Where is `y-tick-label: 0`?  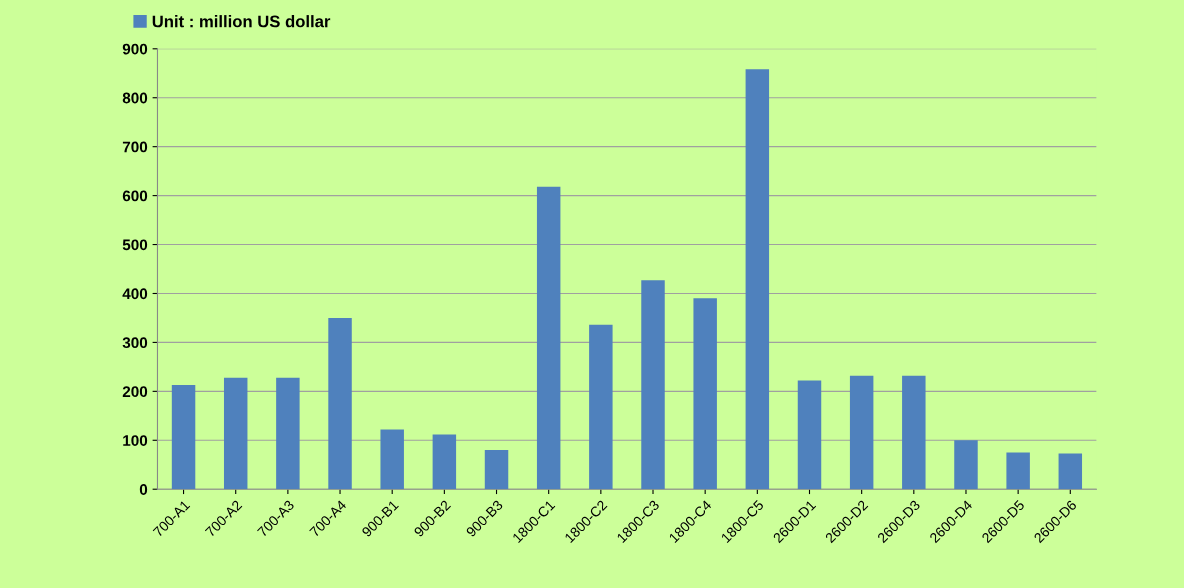
y-tick-label: 0 is located at coordinates (143, 489).